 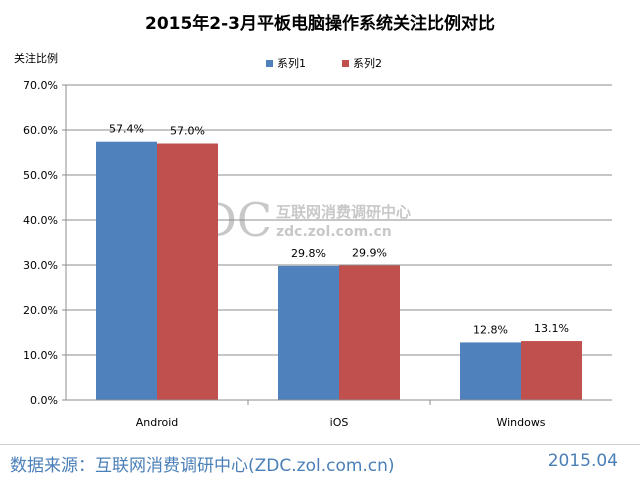 I want to click on legend-label: 系列2, so click(x=367, y=63).